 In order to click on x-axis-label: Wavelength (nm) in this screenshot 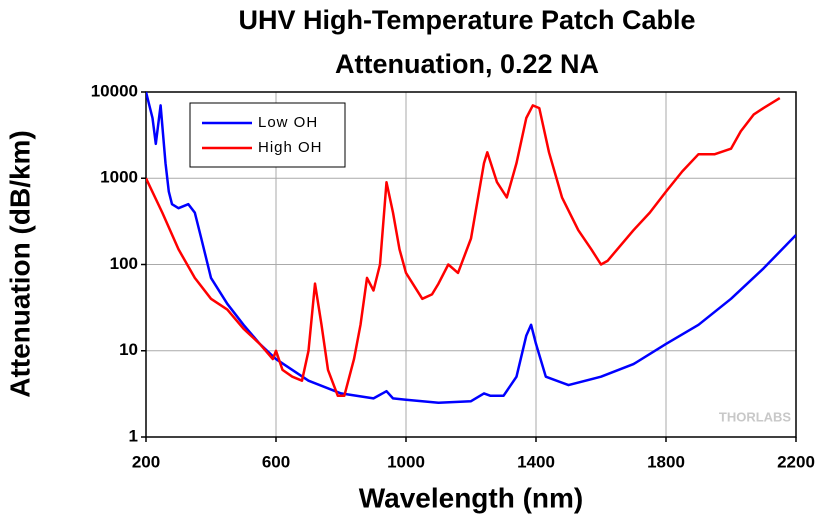, I will do `click(471, 497)`.